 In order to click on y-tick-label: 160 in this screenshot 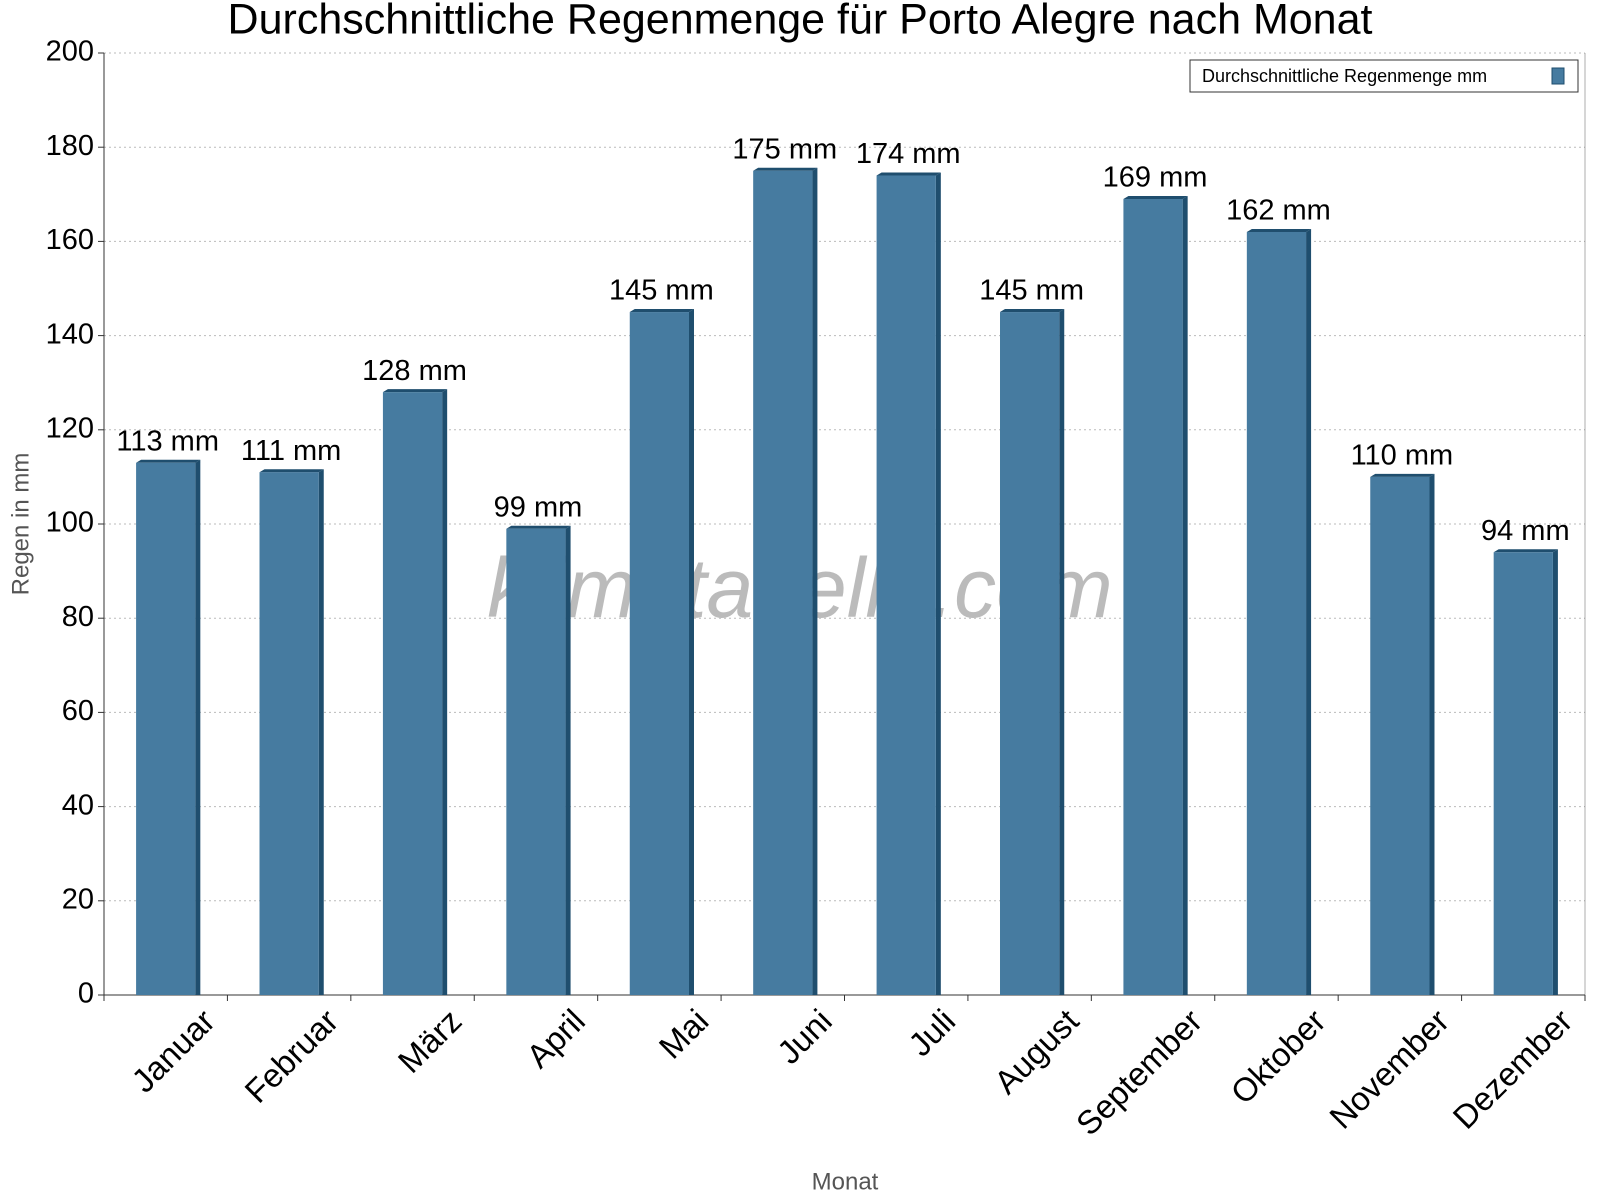, I will do `click(70, 240)`.